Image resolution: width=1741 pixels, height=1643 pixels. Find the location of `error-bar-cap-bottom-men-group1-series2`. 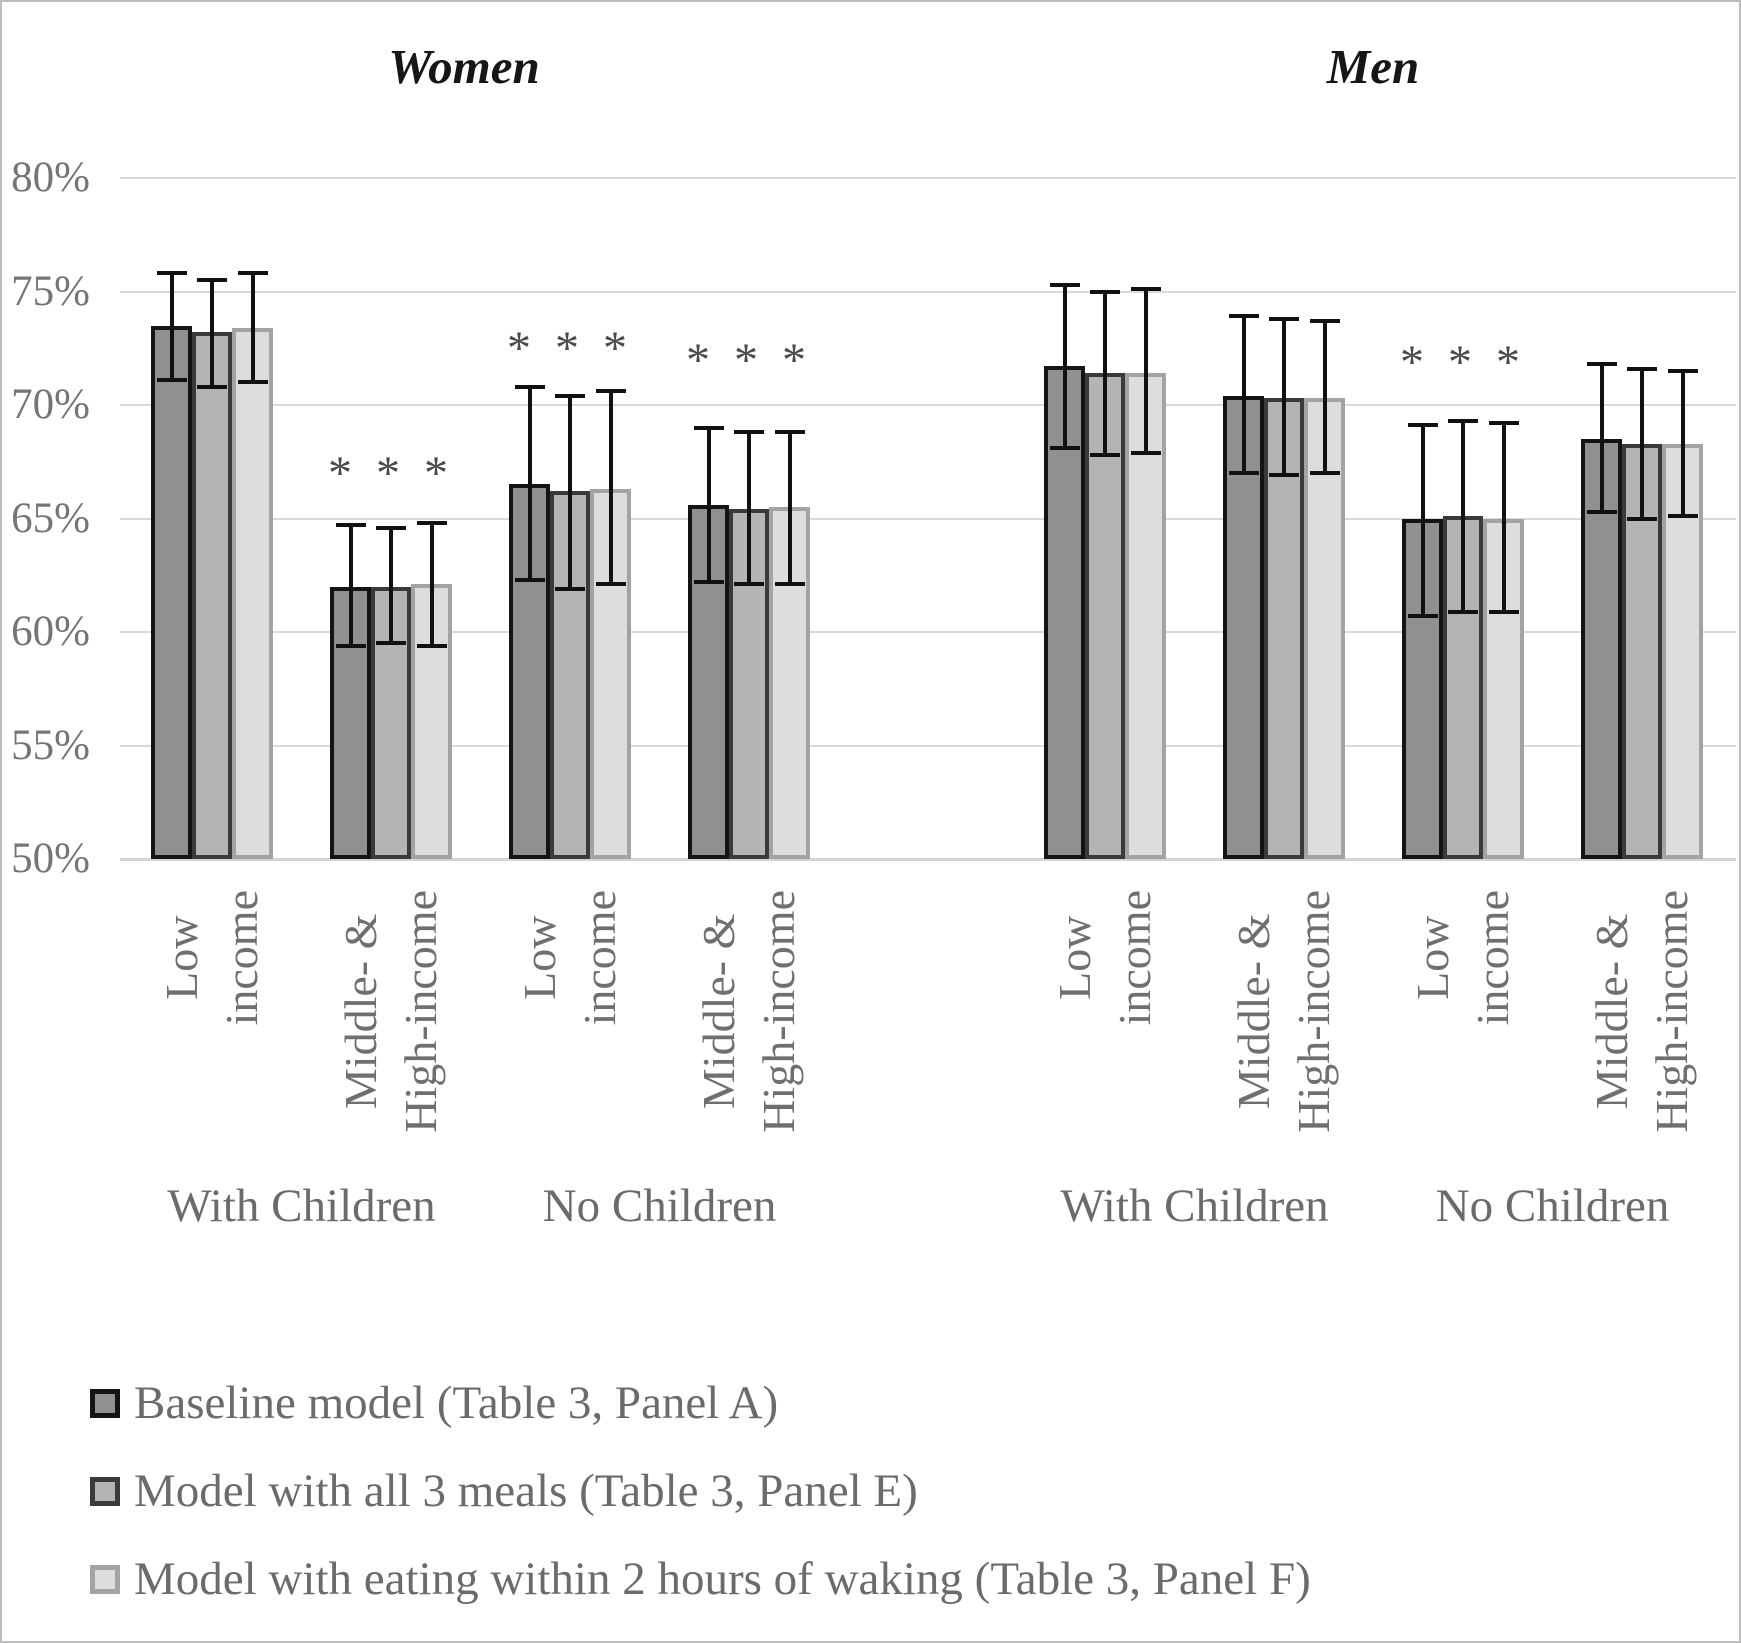

error-bar-cap-bottom-men-group1-series2 is located at coordinates (1105, 454).